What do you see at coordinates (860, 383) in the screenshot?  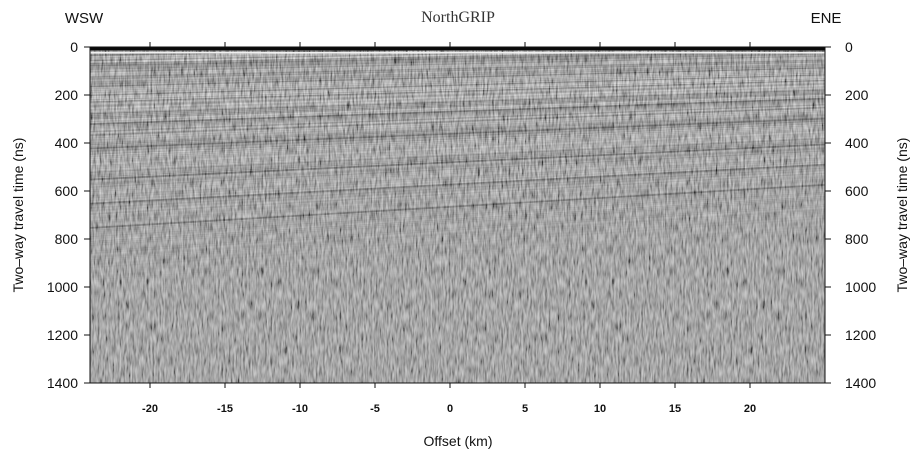 I see `y-right-tick-label: 1400` at bounding box center [860, 383].